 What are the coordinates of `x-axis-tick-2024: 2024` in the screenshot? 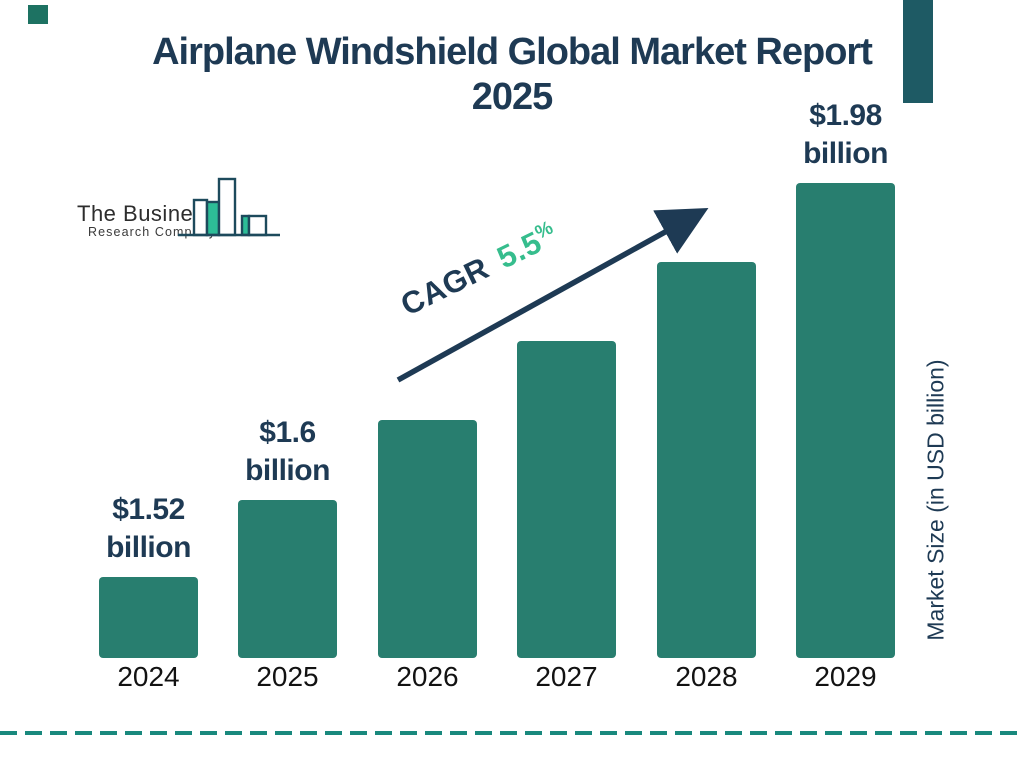 It's located at (148, 676).